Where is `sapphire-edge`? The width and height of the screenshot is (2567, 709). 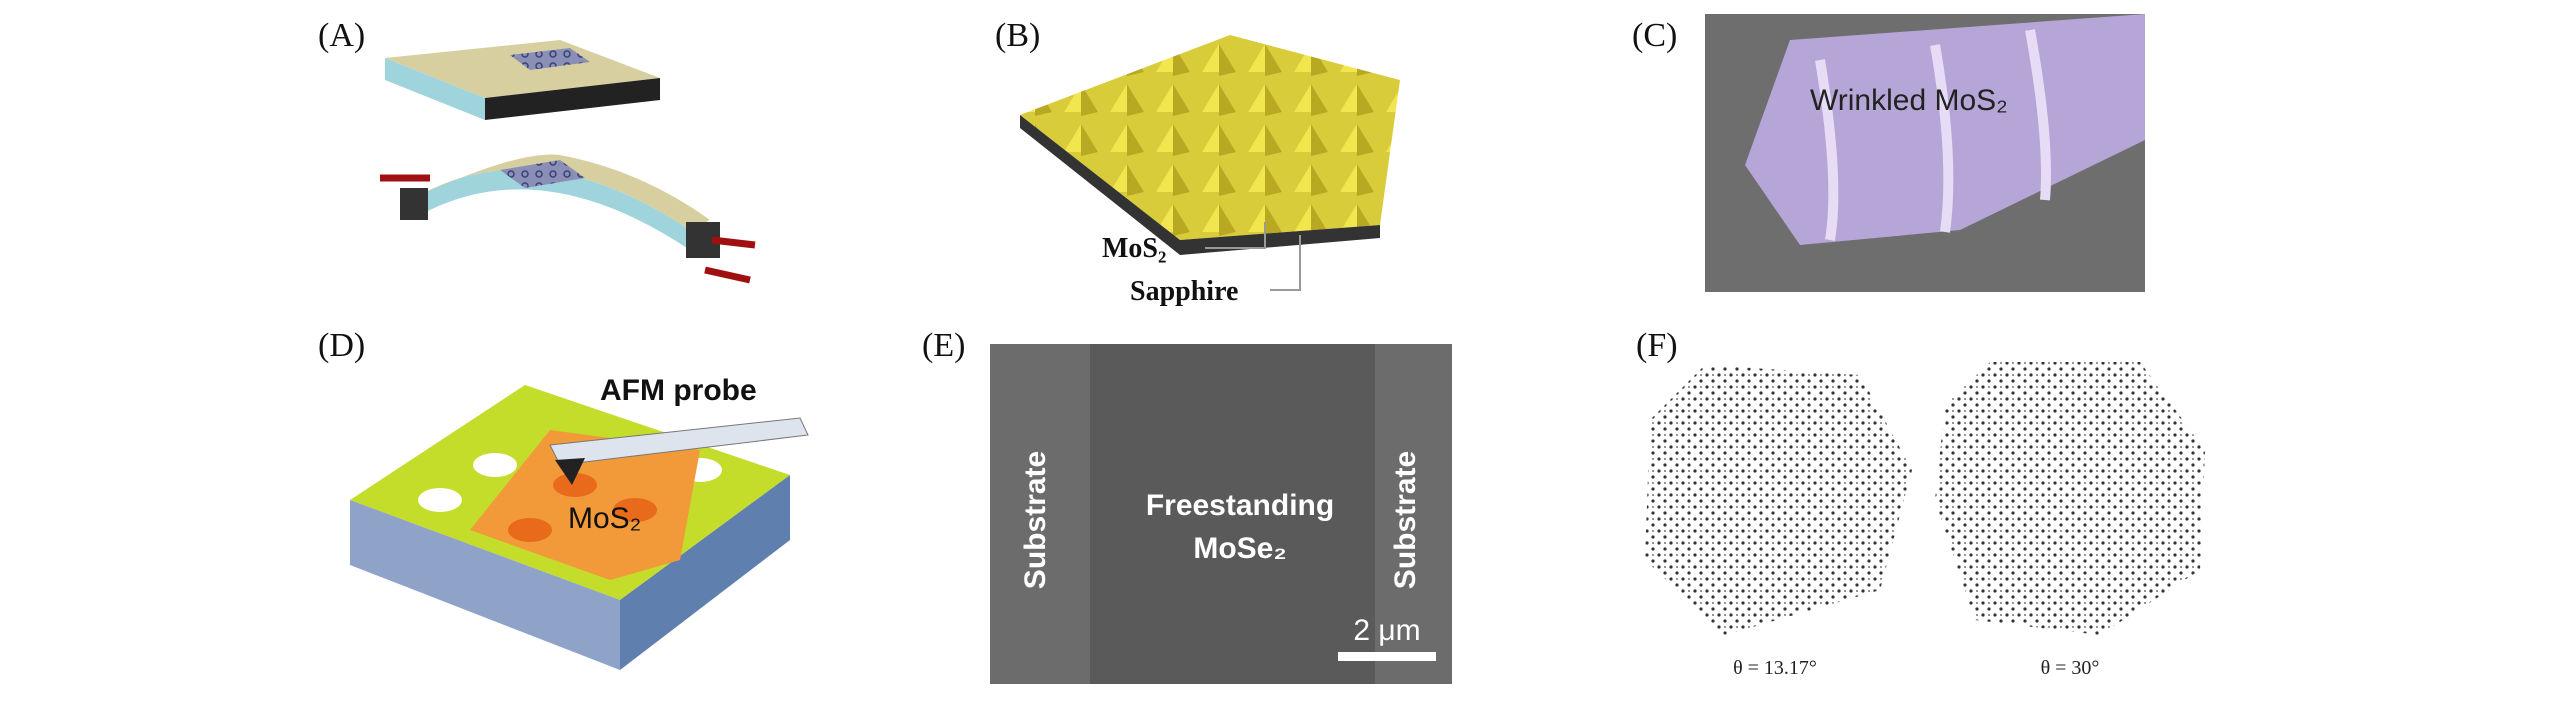 sapphire-edge is located at coordinates (1200, 185).